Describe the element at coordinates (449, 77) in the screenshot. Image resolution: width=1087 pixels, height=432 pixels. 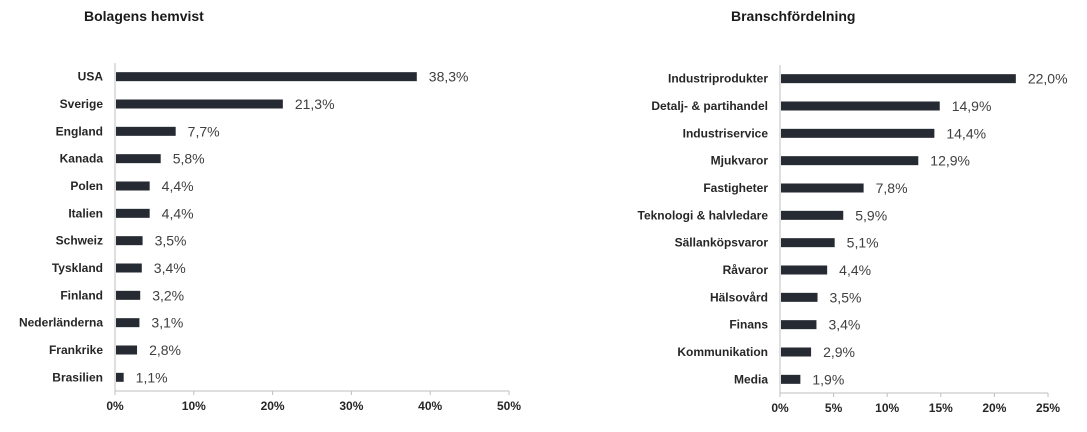
I see `hemvist-value-label: 38,3%` at that location.